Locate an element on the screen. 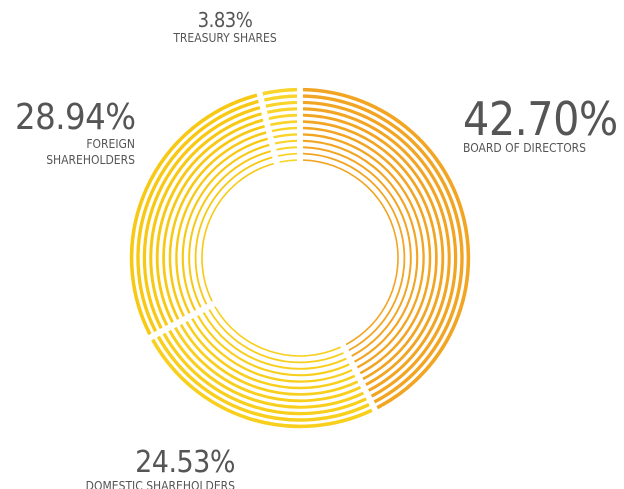  label-foreign: 28.94% FOREIGN SHAREHOLDERS is located at coordinates (75, 132).